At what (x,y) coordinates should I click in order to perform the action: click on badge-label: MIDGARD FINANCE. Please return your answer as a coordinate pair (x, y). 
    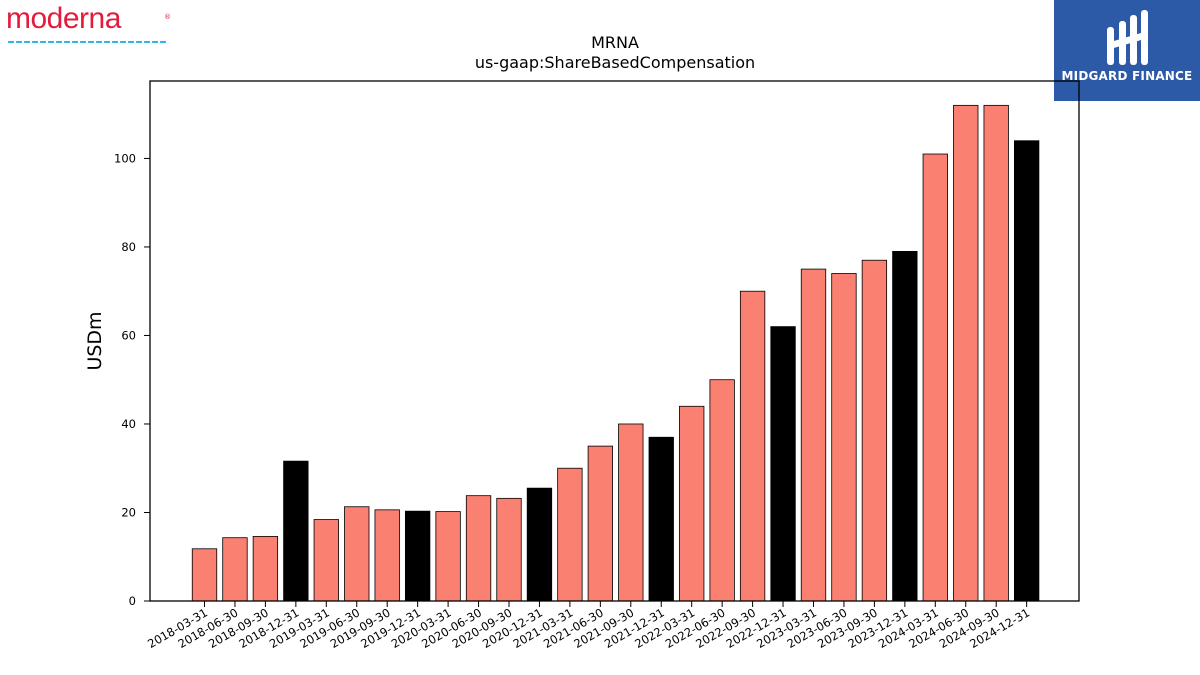
    Looking at the image, I should click on (1127, 76).